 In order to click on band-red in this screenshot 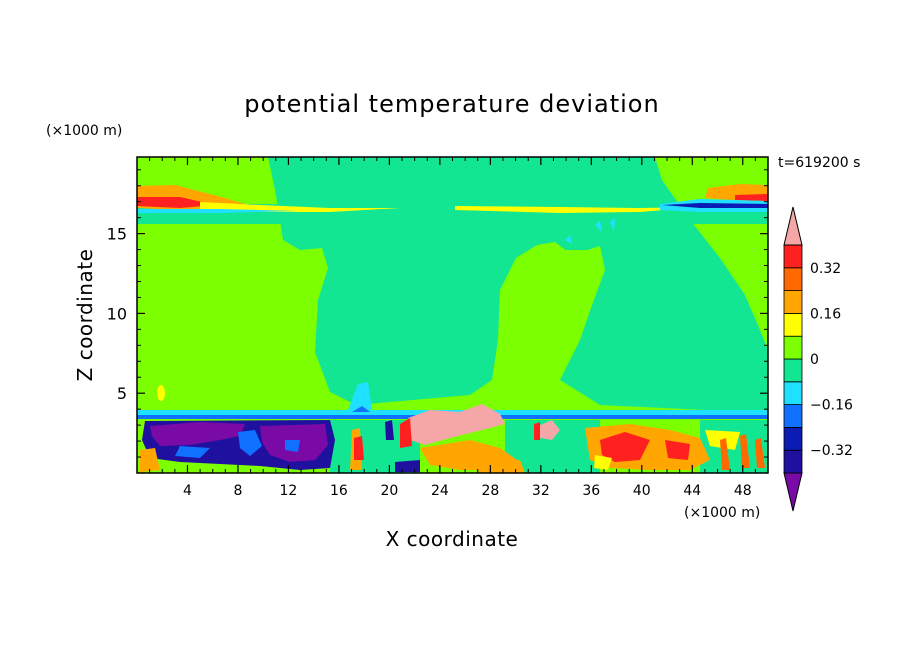, I will do `click(176, 202)`.